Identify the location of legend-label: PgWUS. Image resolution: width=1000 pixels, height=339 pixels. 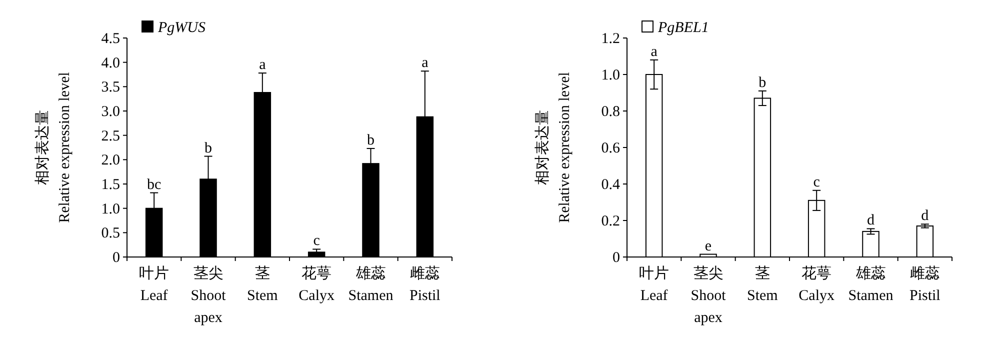
(181, 28).